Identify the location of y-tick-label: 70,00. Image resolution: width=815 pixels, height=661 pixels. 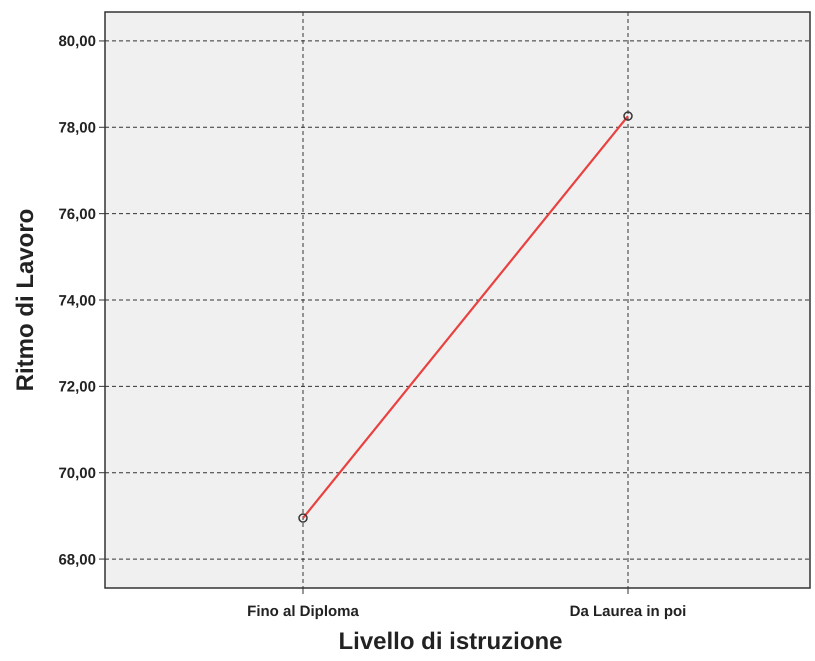
(77, 473).